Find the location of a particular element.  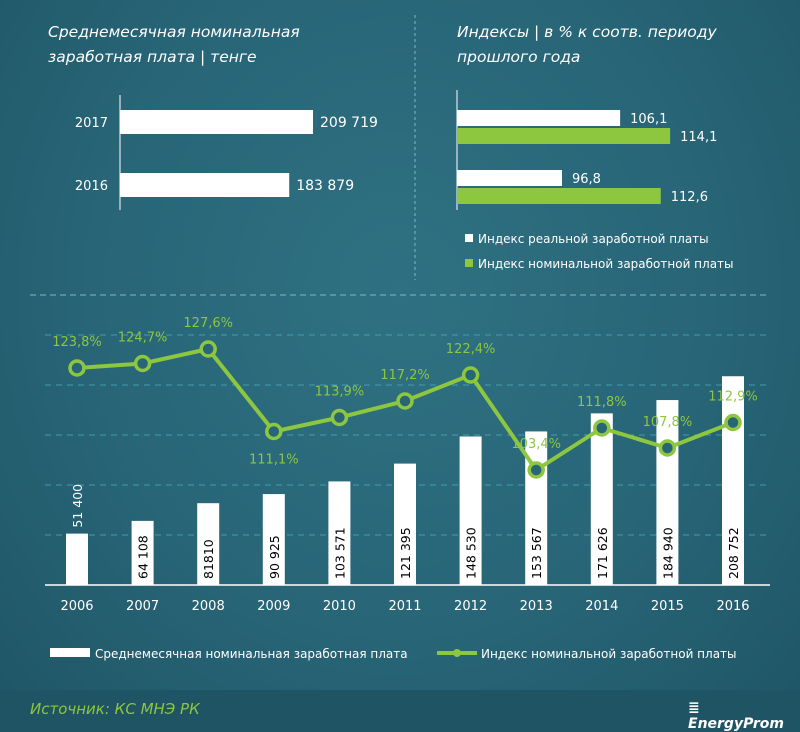

legend-swatch-bar is located at coordinates (70, 652).